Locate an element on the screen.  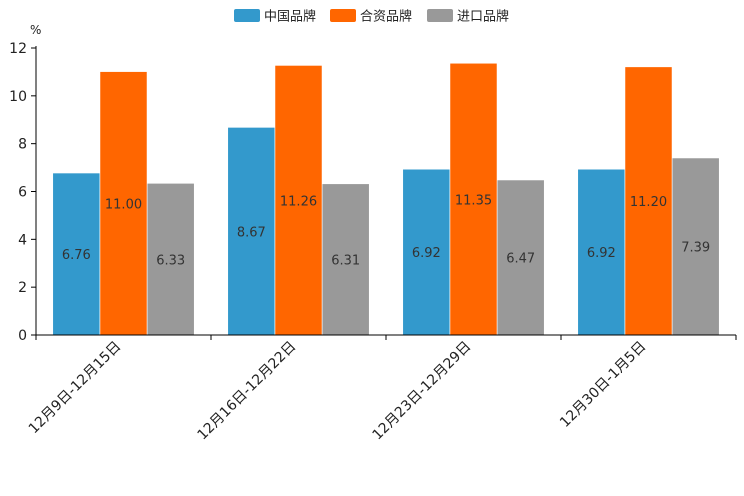
bar-value-label: 11.20 is located at coordinates (648, 202).